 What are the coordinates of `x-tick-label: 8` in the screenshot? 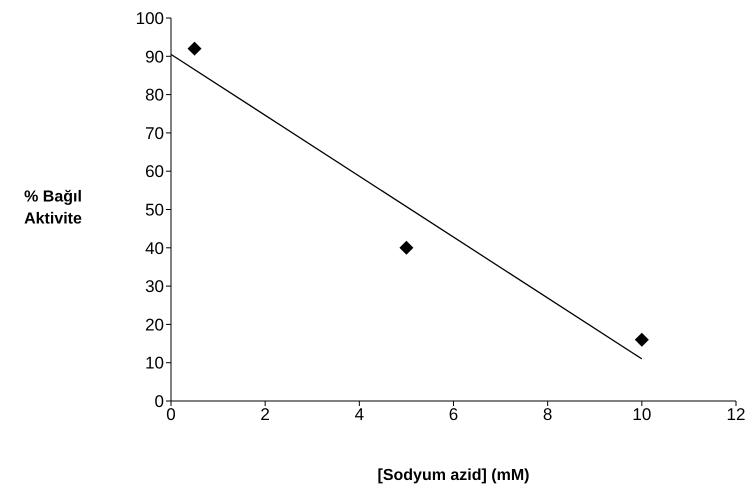 It's located at (547, 414).